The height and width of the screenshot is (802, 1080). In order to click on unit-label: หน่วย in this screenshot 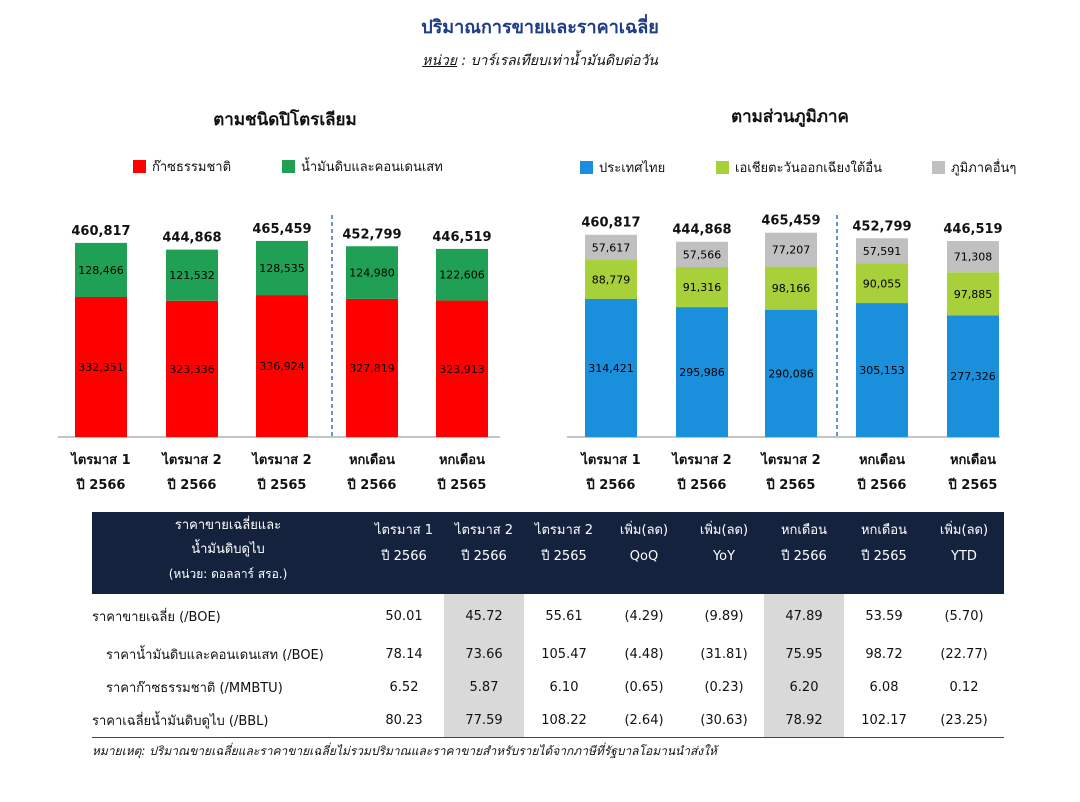, I will do `click(439, 61)`.